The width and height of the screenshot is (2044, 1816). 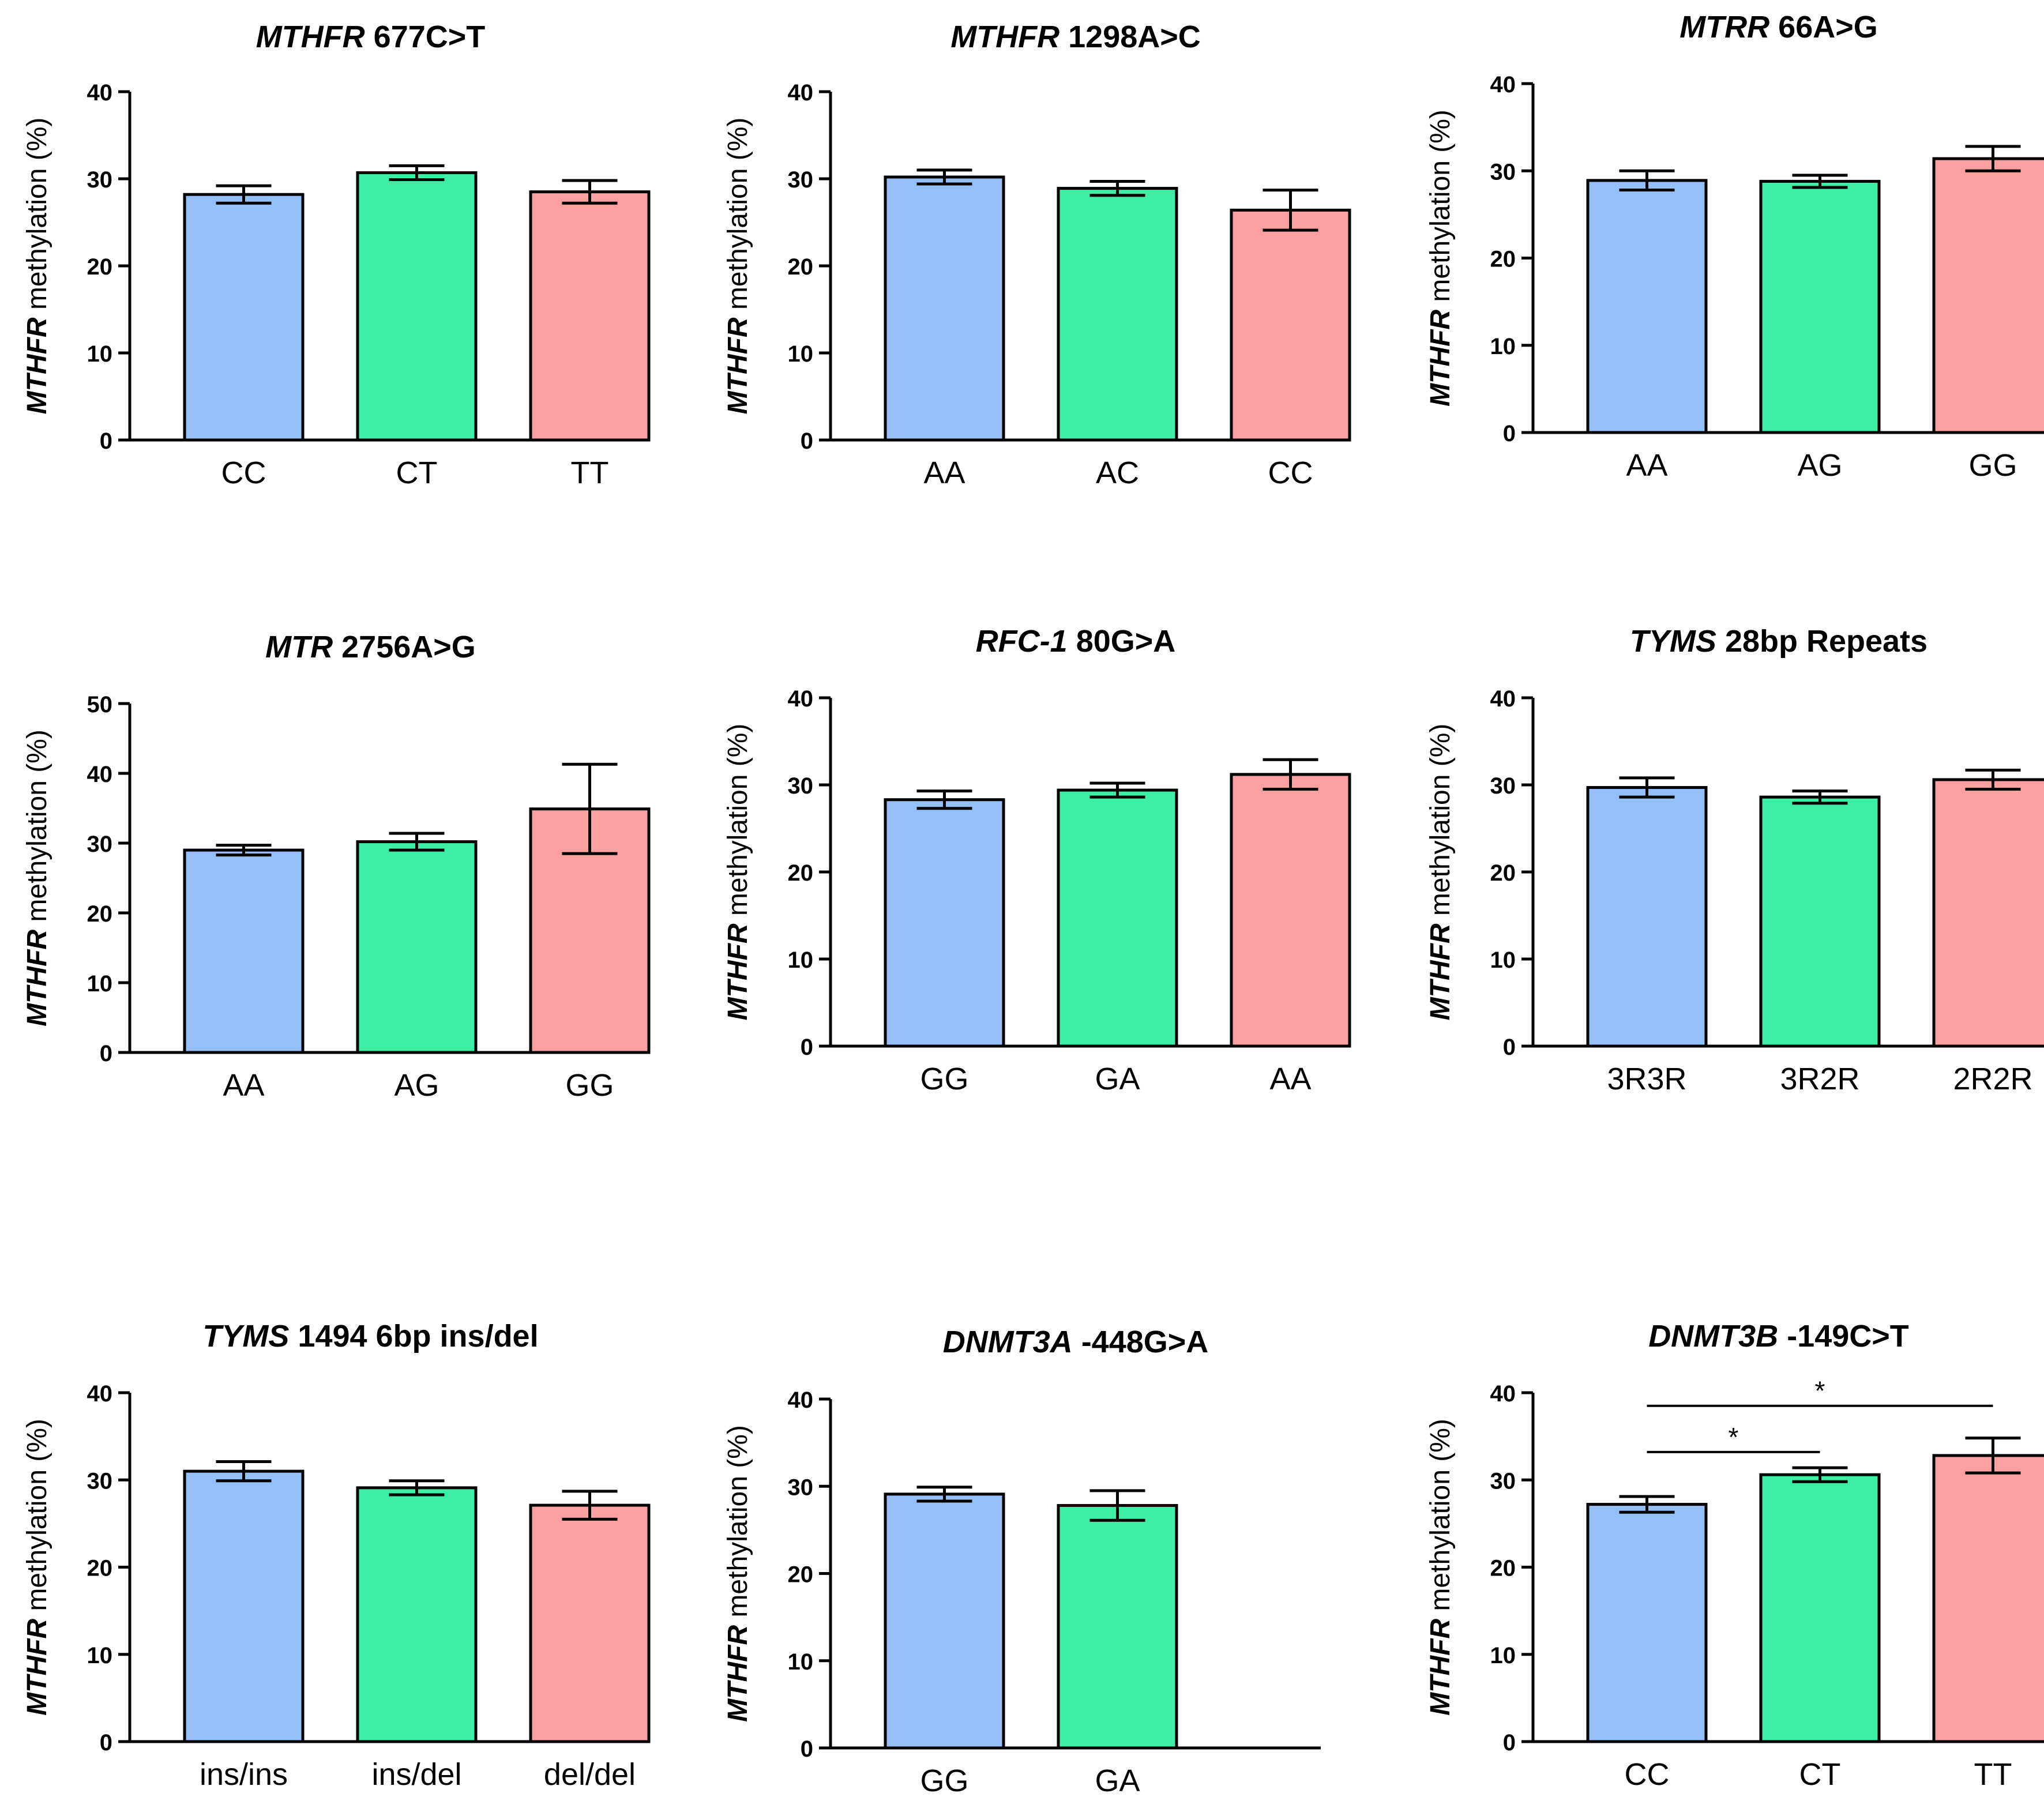 I want to click on chart-title-gene: DNMT3B, so click(x=1713, y=1336).